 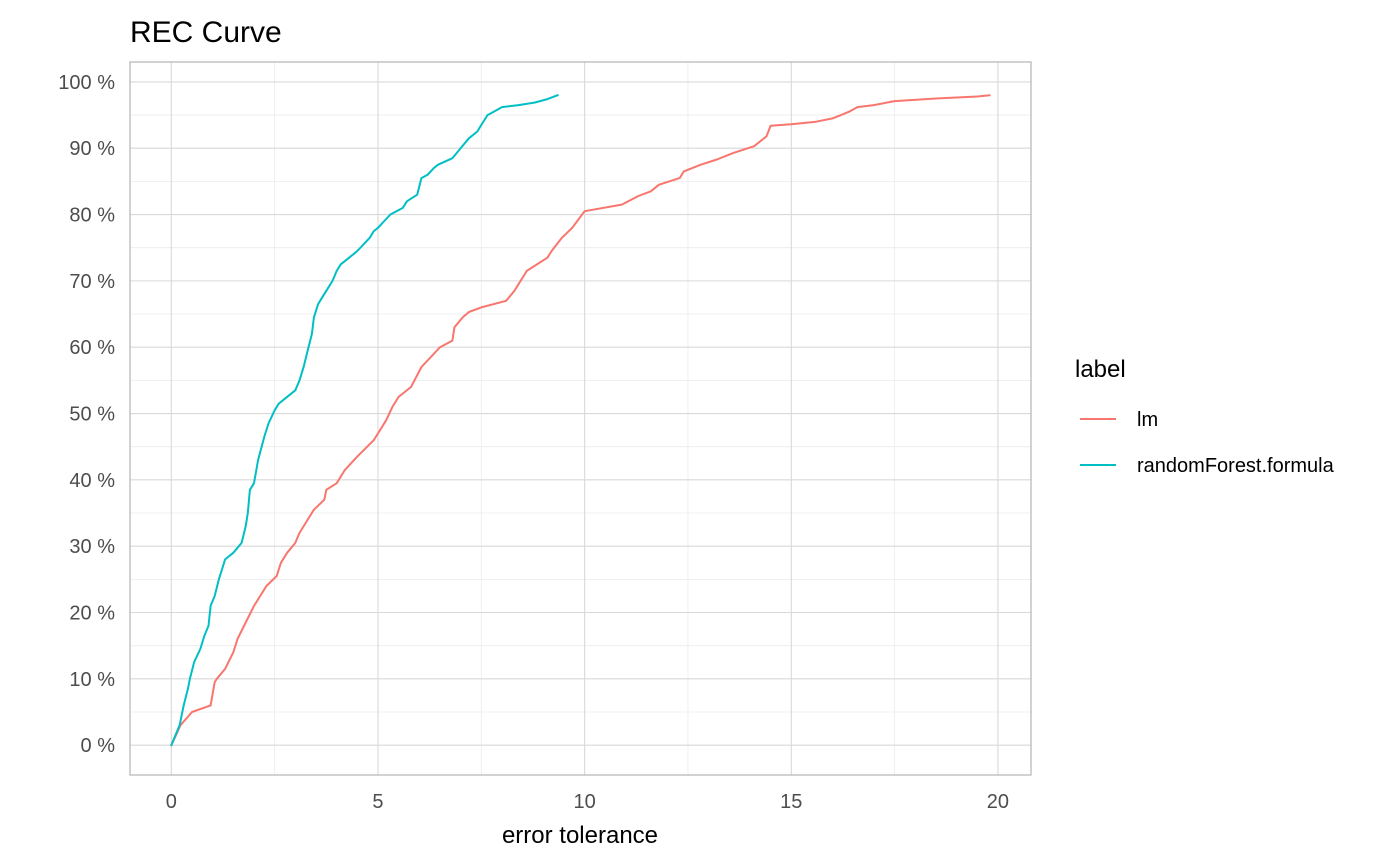 What do you see at coordinates (92, 680) in the screenshot?
I see `y-tick-label: 10 %` at bounding box center [92, 680].